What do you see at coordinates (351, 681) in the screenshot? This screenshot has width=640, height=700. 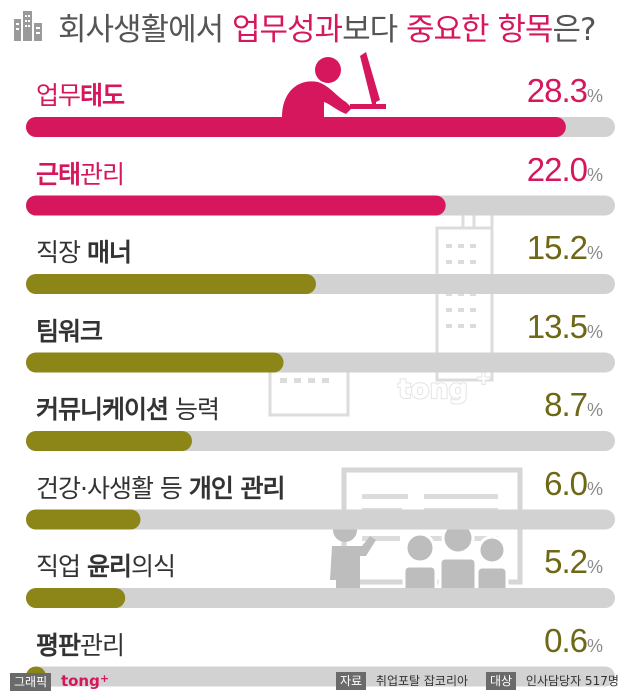 I see `source-label: 자료` at bounding box center [351, 681].